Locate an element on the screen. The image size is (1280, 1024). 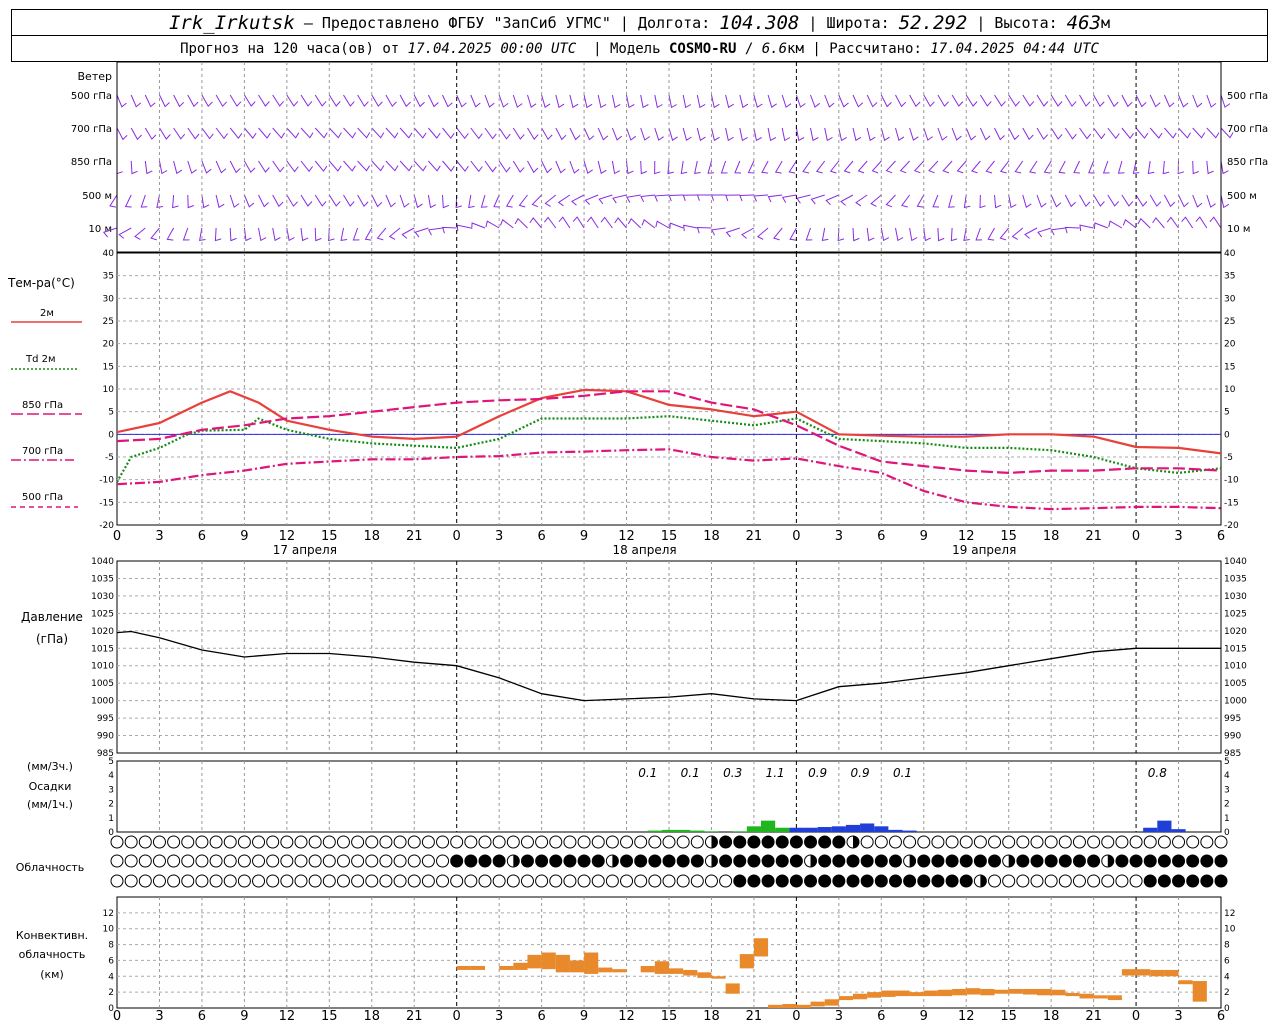
wind-level-labels-right: 500 гПа 700 гПа 850 гПа 500 м 10 м is located at coordinates (1247, 163).